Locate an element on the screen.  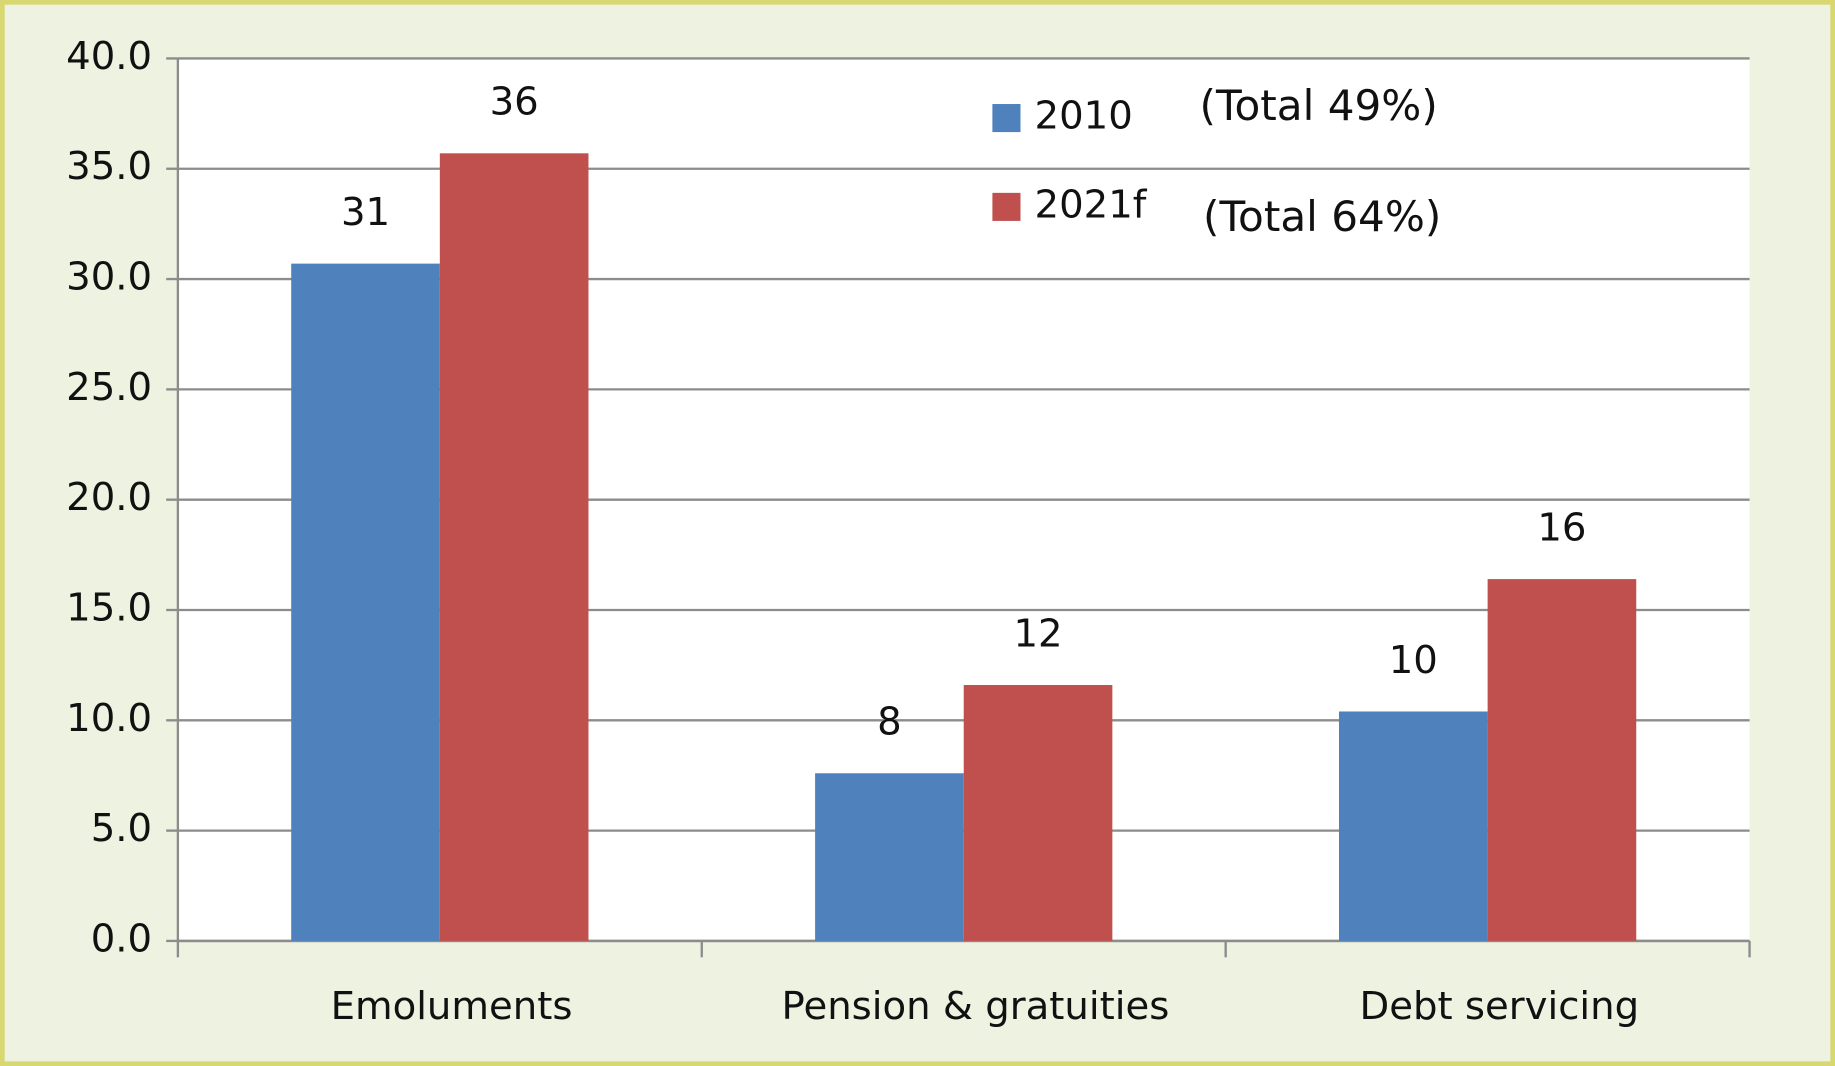
value-label: 31 is located at coordinates (365, 212).